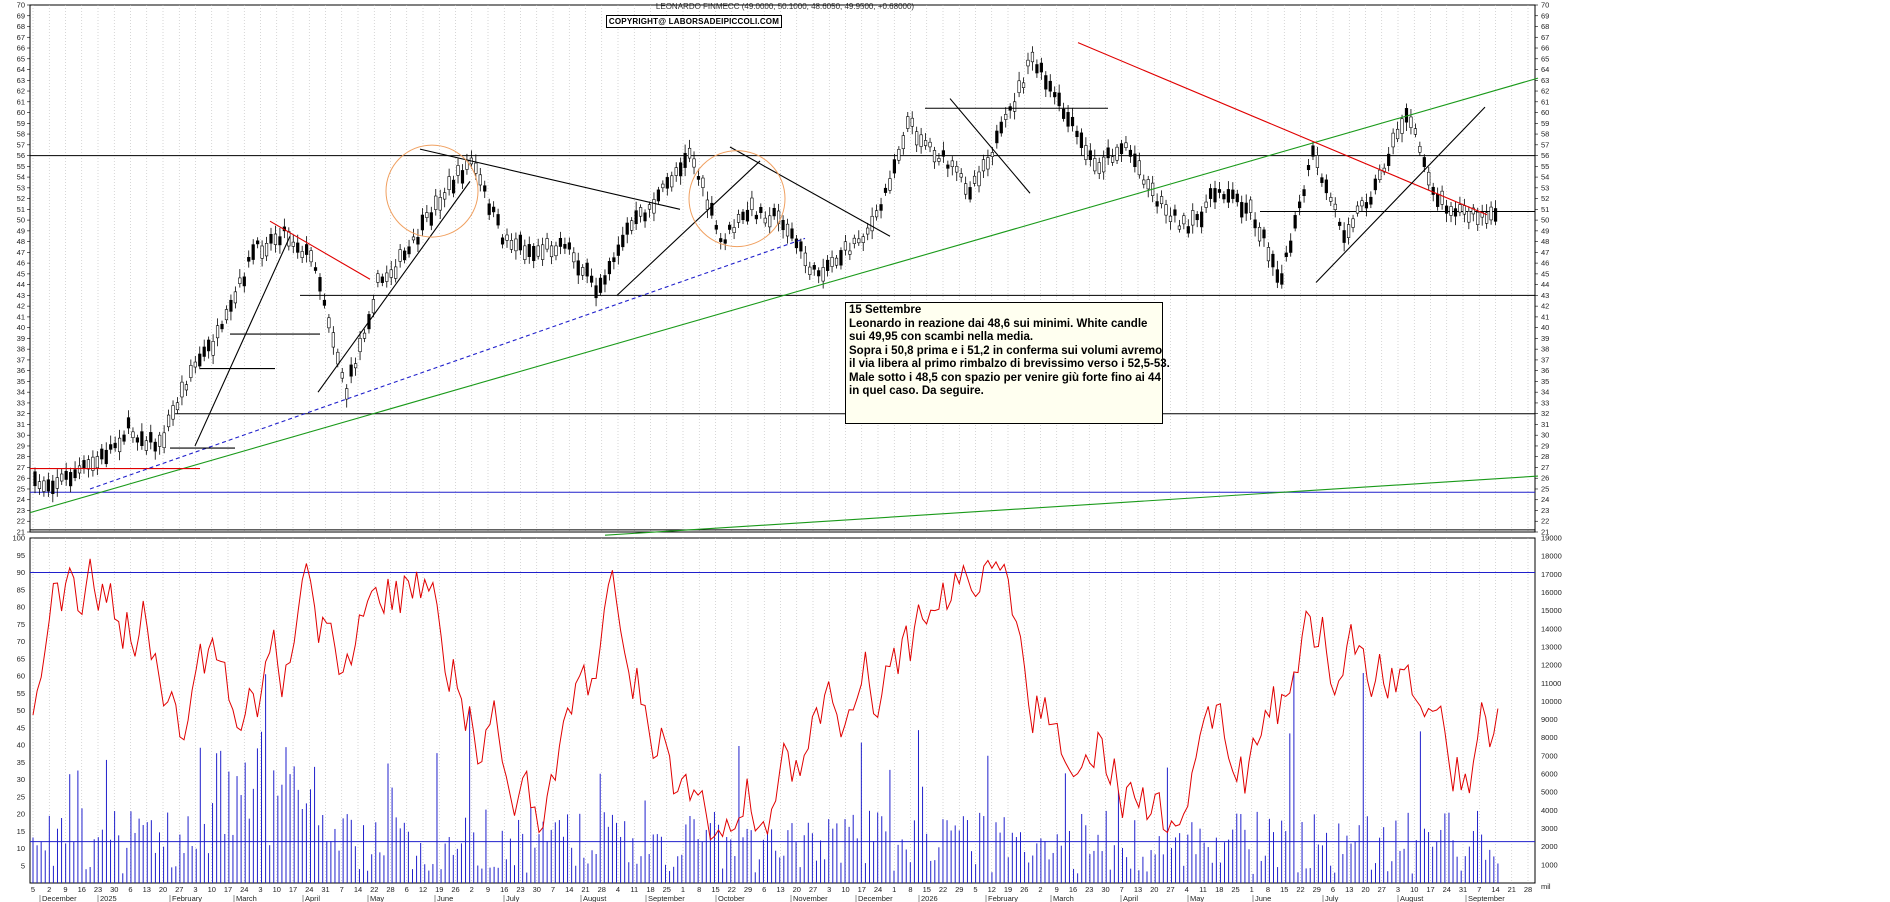 The width and height of the screenshot is (1890, 902). Describe the element at coordinates (21, 555) in the screenshot. I see `osc-tick-label: 95` at that location.